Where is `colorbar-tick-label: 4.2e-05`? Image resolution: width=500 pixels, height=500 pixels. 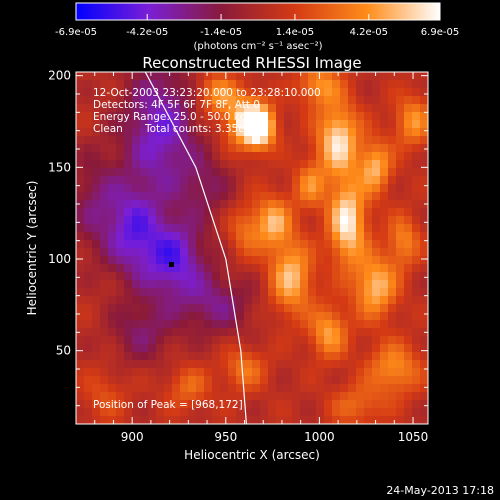
colorbar-tick-label: 4.2e-05 is located at coordinates (369, 32).